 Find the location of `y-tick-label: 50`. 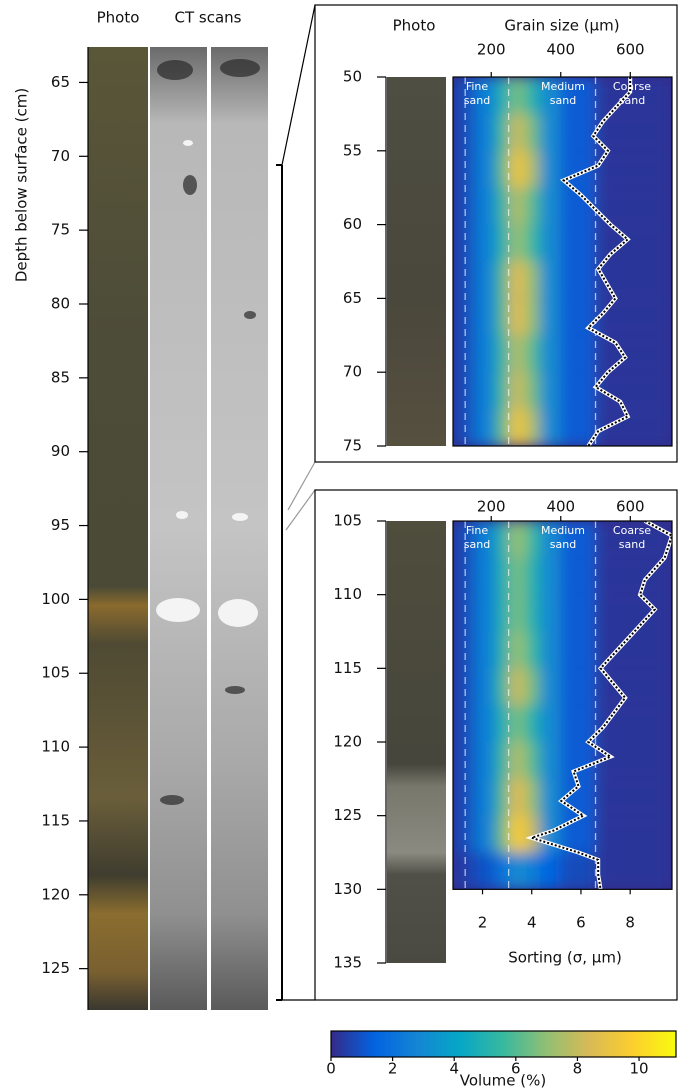

y-tick-label: 50 is located at coordinates (352, 77).